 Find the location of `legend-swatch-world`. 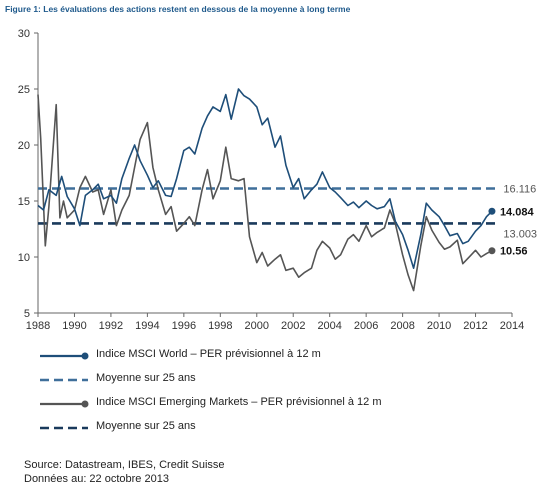

legend-swatch-world is located at coordinates (64, 356).